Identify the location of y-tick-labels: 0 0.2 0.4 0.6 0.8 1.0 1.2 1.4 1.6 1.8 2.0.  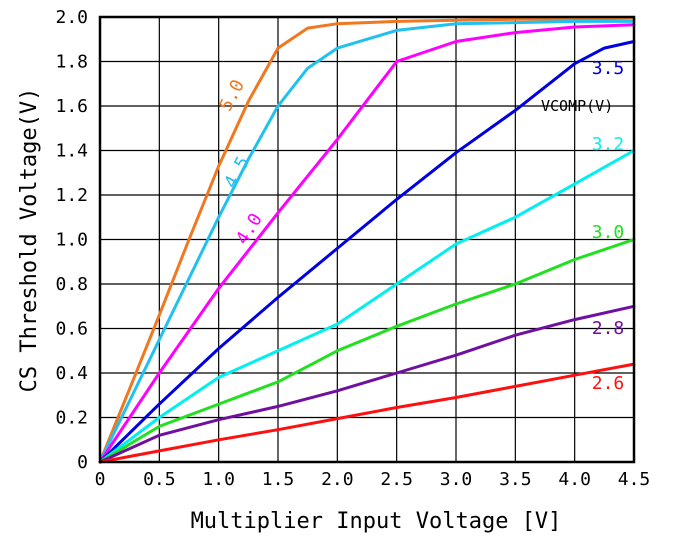
(71, 240).